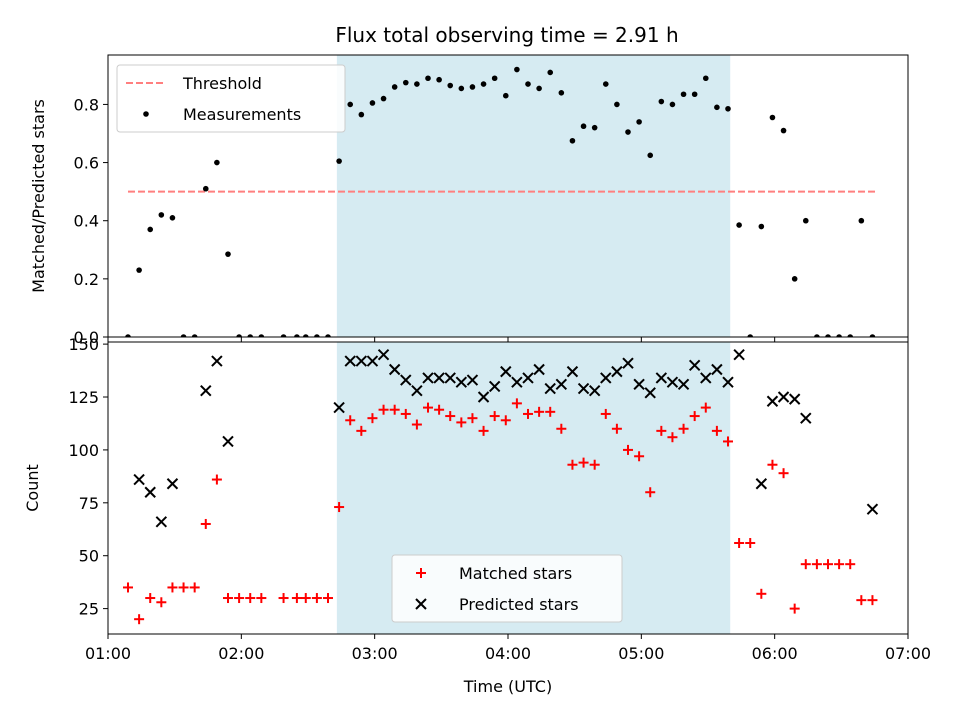  Describe the element at coordinates (421, 573) in the screenshot. I see `legend-matched-swatch` at that location.